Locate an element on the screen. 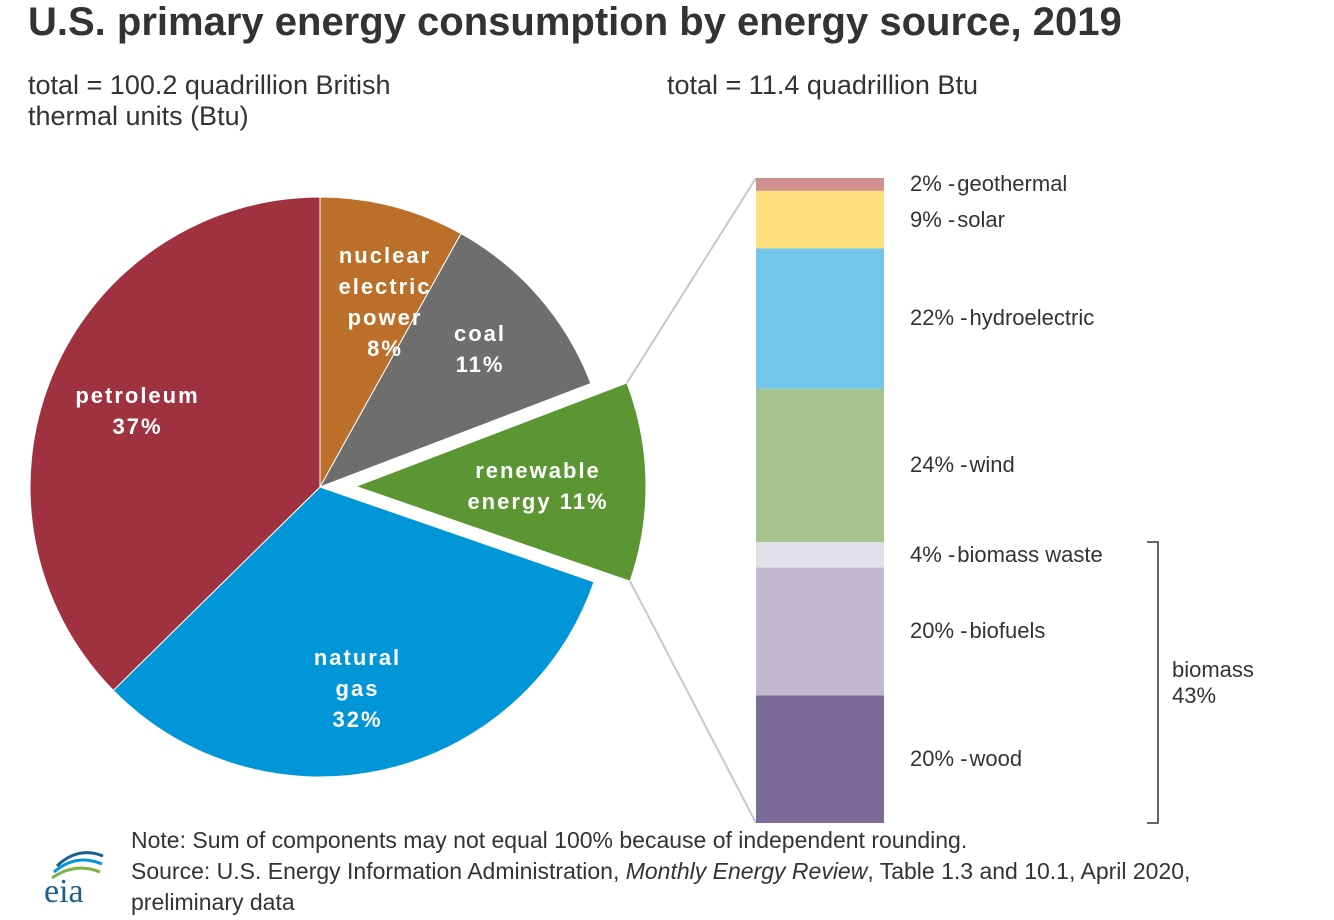 The width and height of the screenshot is (1334, 920). group-value: 43% is located at coordinates (1194, 695).